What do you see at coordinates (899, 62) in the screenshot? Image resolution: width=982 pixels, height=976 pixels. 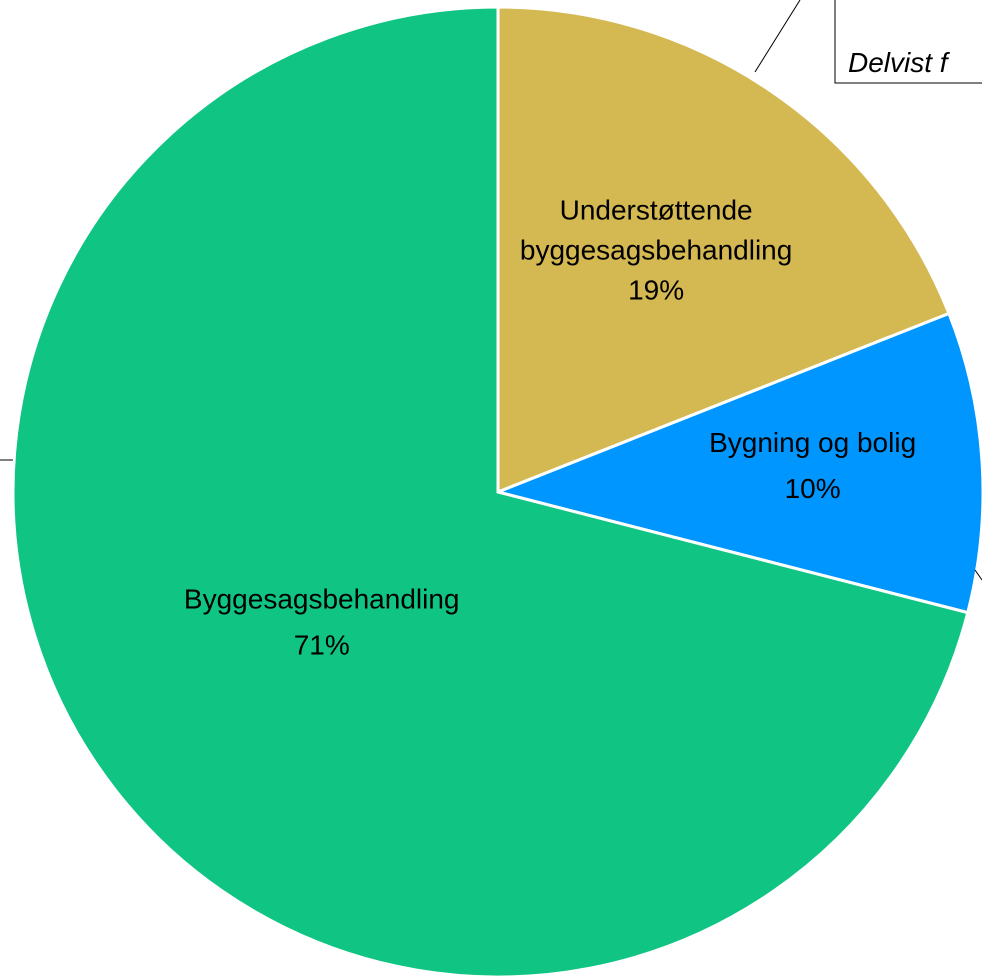 I see `annotation: Delvist f` at bounding box center [899, 62].